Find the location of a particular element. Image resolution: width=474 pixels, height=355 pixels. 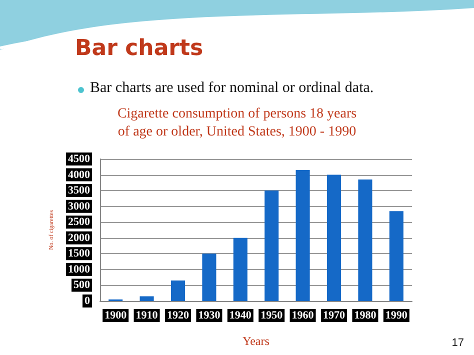

y-tick-label: 2500 is located at coordinates (79, 222).